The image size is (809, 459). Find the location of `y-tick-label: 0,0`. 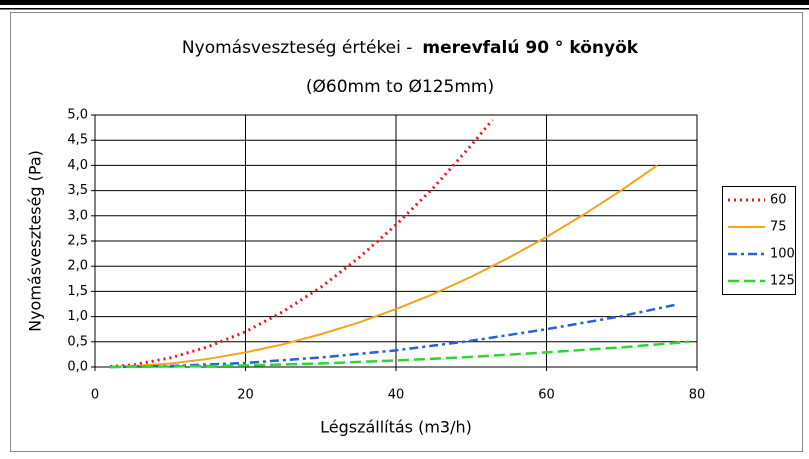

y-tick-label: 0,0 is located at coordinates (77, 367).